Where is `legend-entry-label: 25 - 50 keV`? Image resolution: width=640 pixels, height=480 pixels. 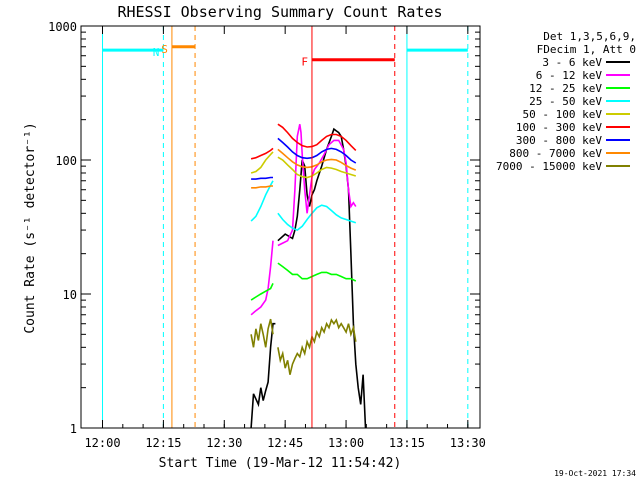
legend-entry-label: 25 - 50 keV is located at coordinates (565, 101).